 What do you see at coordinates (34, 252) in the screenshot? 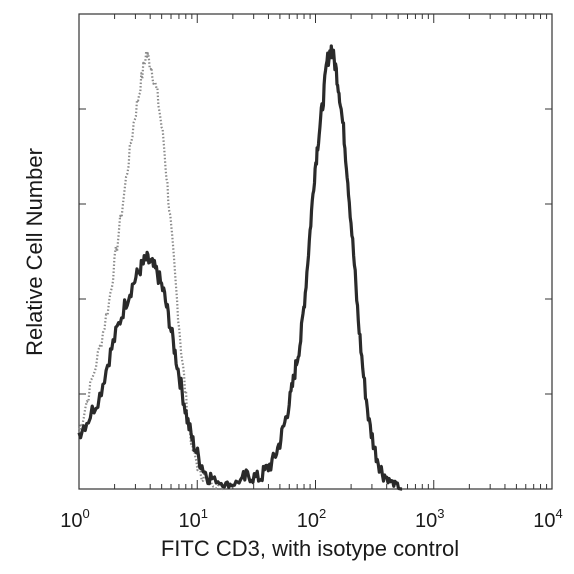
I see `y-axis-label: Relative Cell Number` at bounding box center [34, 252].